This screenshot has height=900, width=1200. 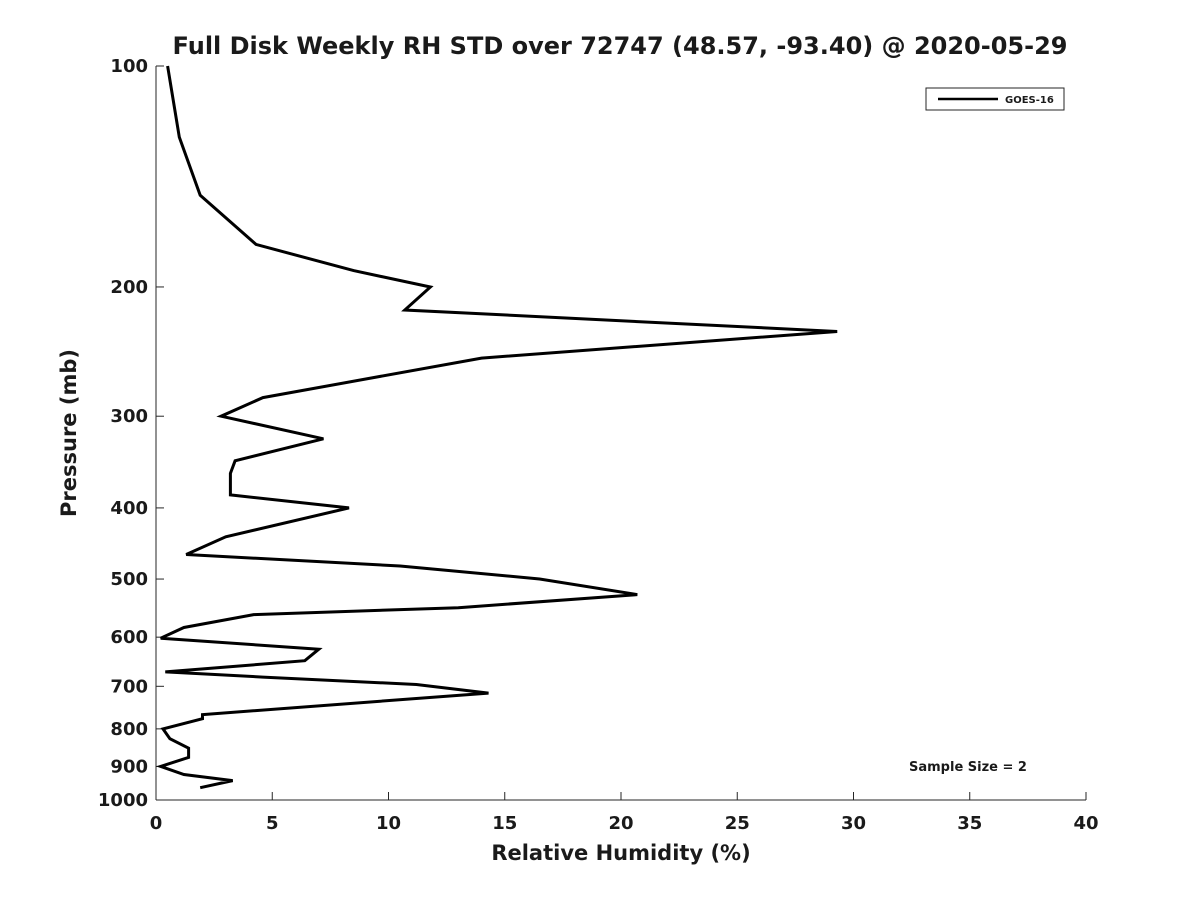 I want to click on x-ticks: 0 5 10 15 20 25 30 35 40, so click(x=624, y=813).